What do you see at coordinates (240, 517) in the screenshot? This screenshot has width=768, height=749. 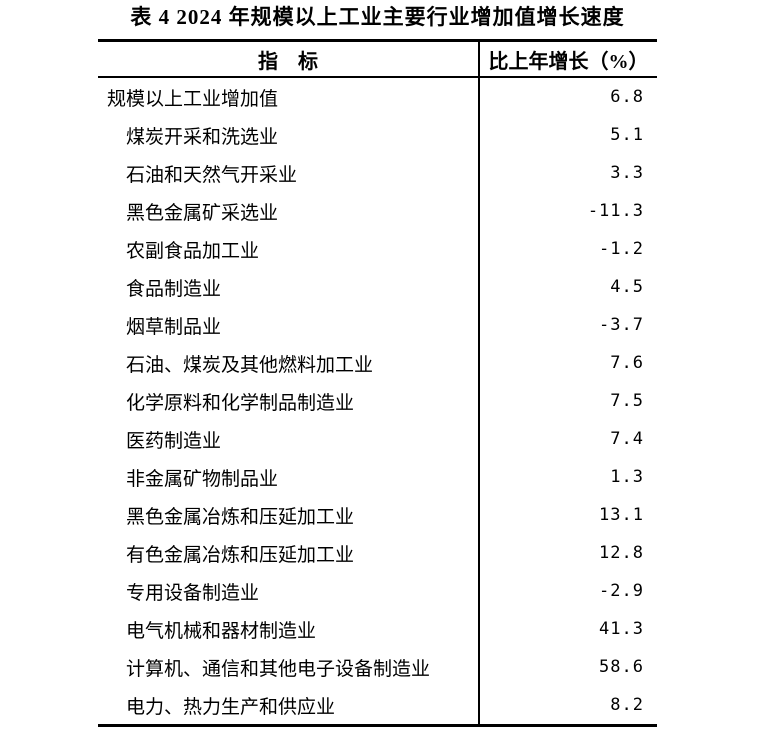 I see `row-label: 黑色金属冶炼和压延加工业` at bounding box center [240, 517].